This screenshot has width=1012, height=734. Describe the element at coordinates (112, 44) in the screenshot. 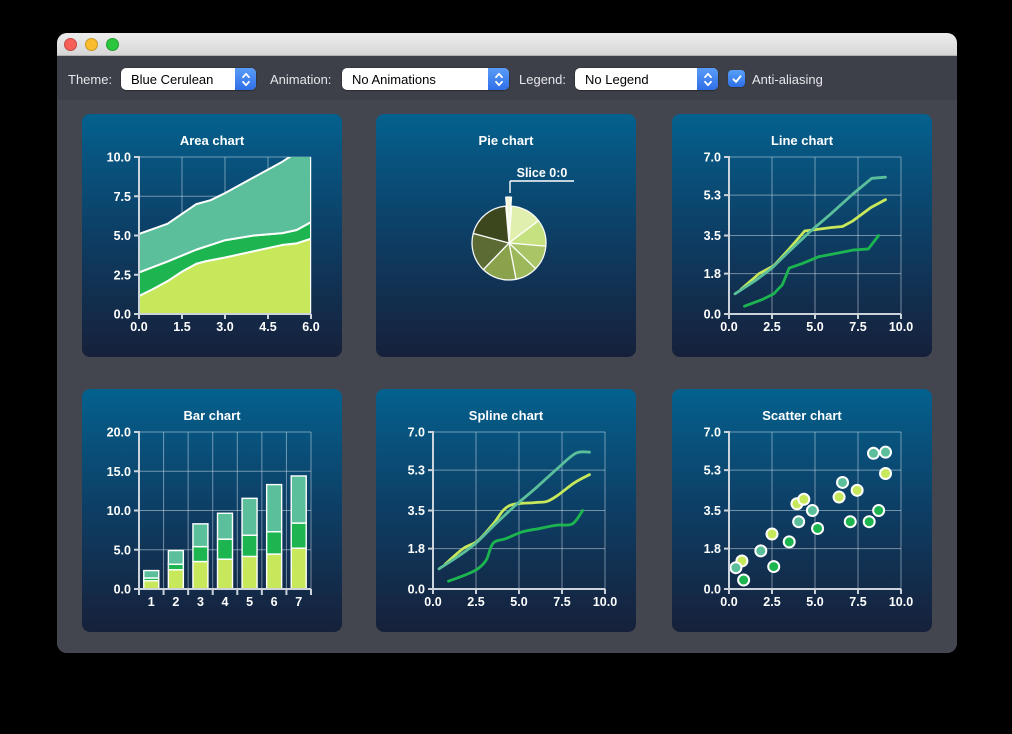

I see `zoom-button` at that location.